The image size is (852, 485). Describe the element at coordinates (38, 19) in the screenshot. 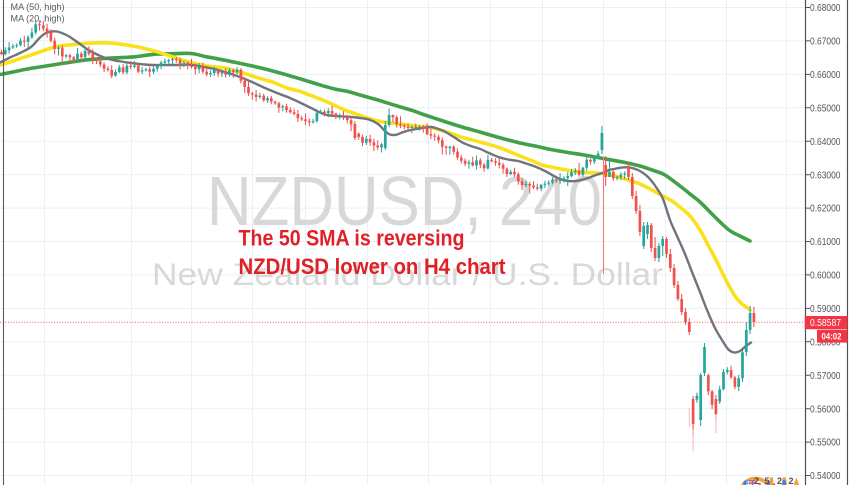

I see `svg-text: MA (20, high)` at that location.